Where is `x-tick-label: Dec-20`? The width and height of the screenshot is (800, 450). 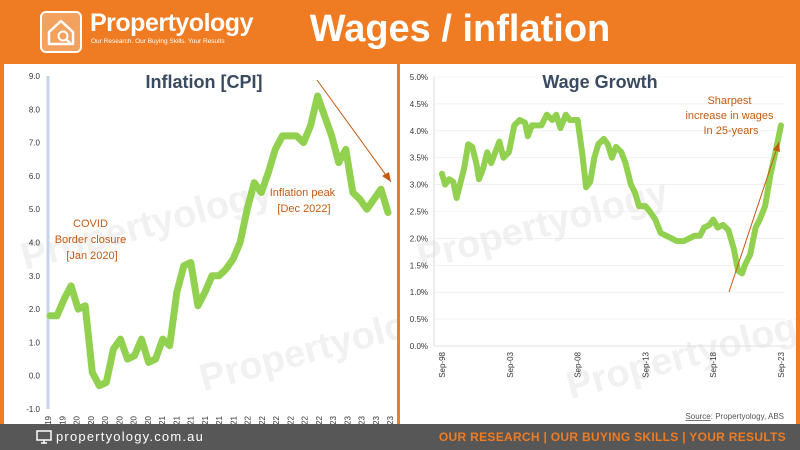
x-tick-label: Dec-20 is located at coordinates (148, 419).